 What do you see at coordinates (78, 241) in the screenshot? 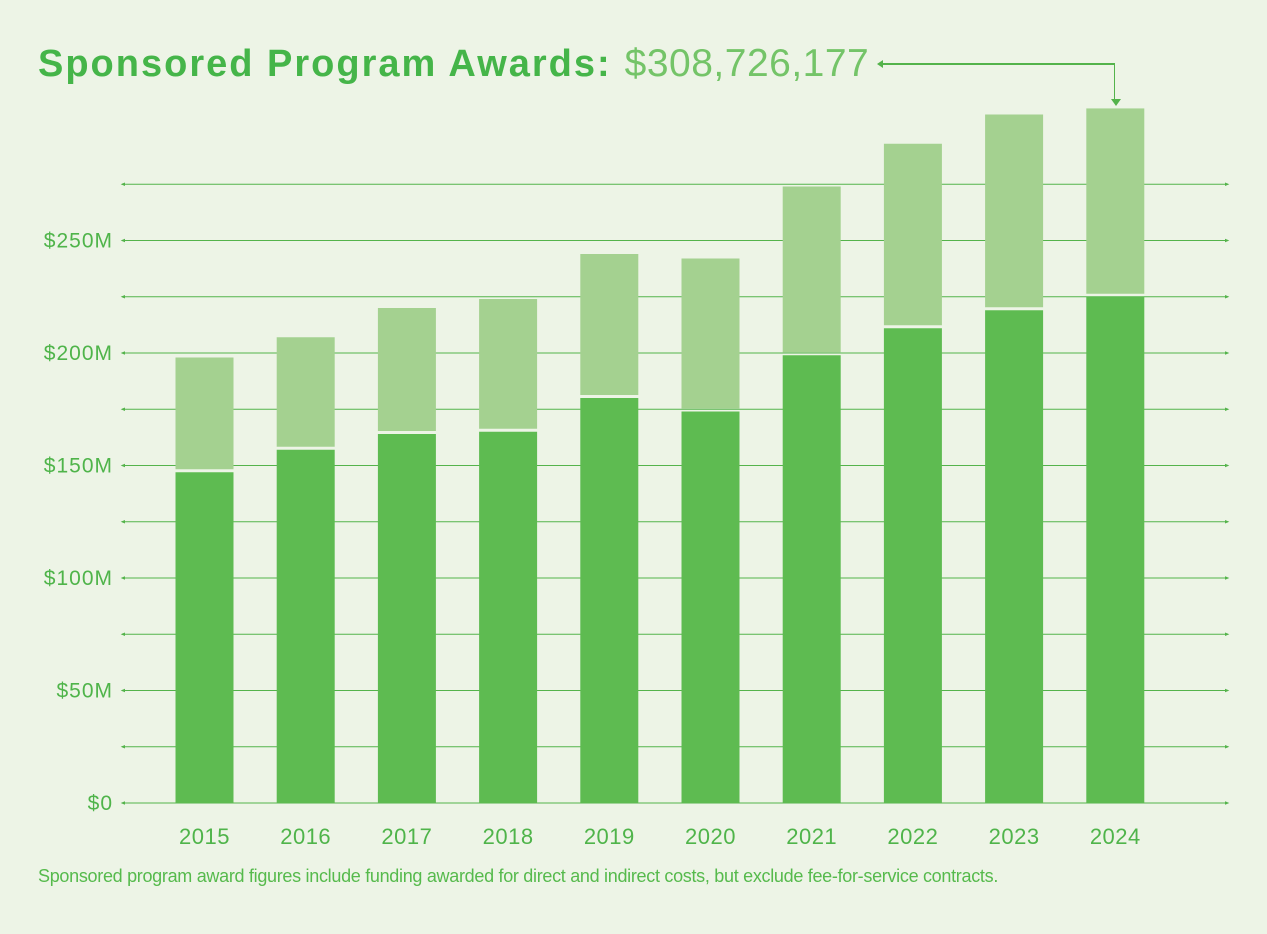
I see `y-axis-label-$250M: $250M` at bounding box center [78, 241].